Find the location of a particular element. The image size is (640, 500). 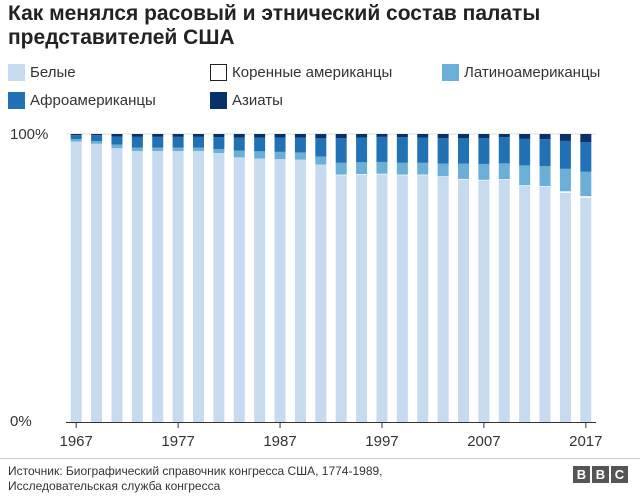

legend-swatch-hispanic is located at coordinates (450, 72).